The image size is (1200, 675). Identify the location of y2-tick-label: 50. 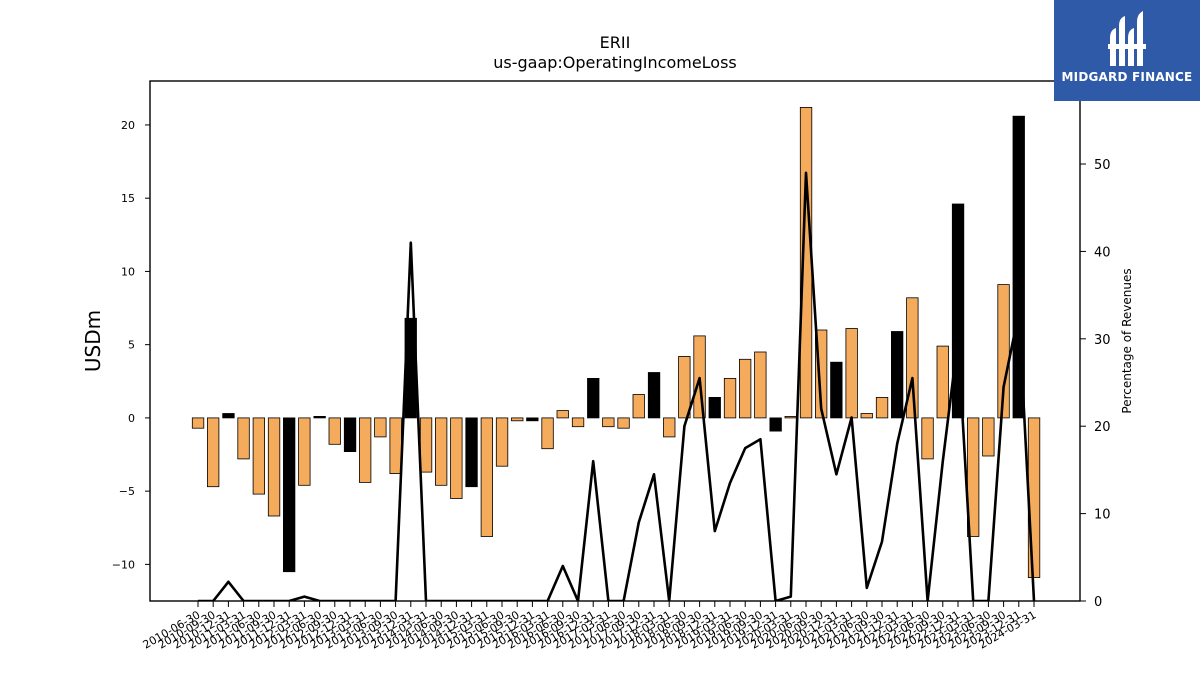
(1102, 165).